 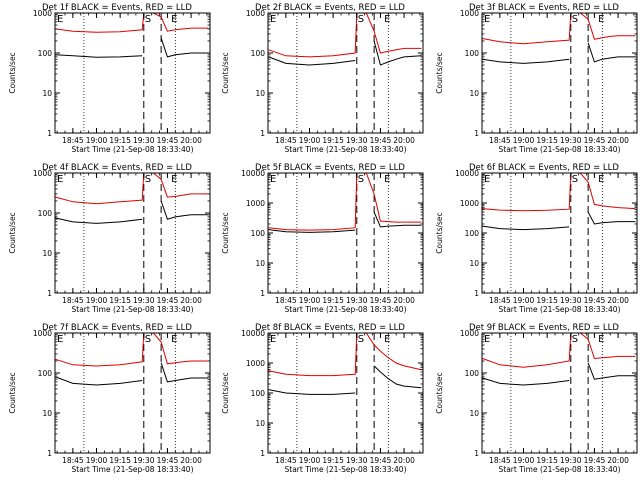 I want to click on panel-title: Det 2f BLACK = Events, RED = LLD, so click(x=330, y=8).